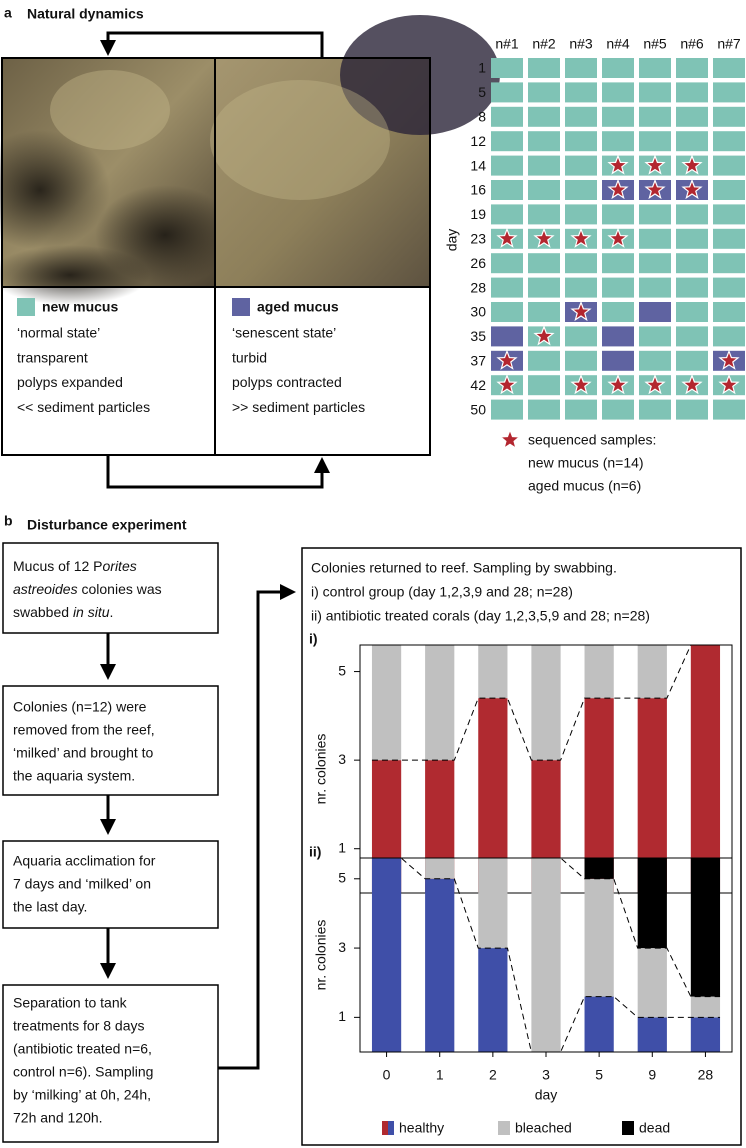 This screenshot has height=1148, width=746. Describe the element at coordinates (120, 589) in the screenshot. I see `text-run: colonies was` at that location.